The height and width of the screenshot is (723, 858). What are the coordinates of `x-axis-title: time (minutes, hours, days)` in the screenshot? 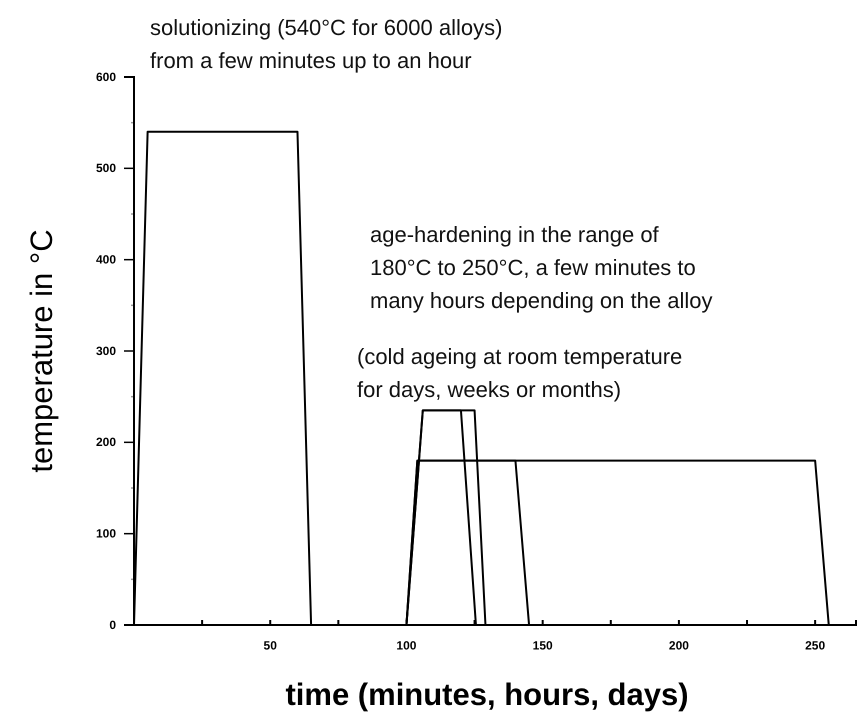 It's located at (487, 694).